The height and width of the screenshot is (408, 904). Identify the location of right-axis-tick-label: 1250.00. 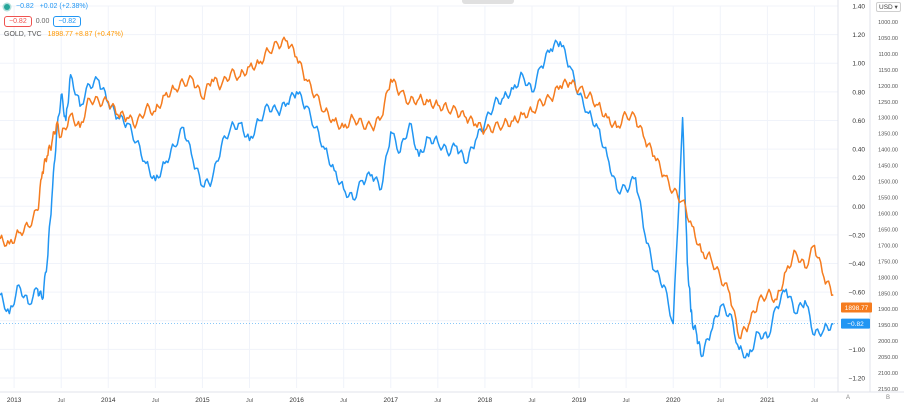
(888, 103).